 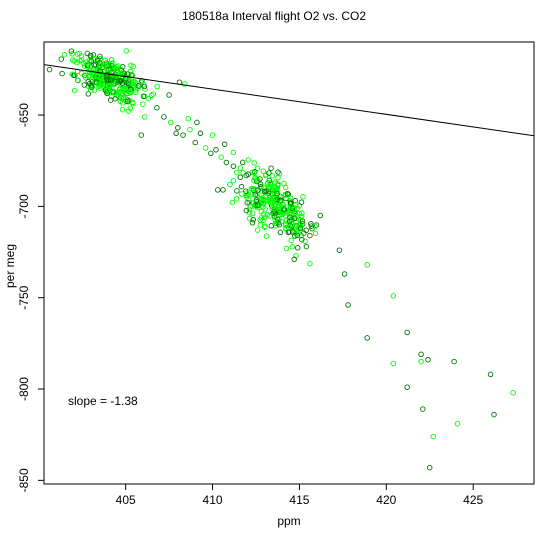 What do you see at coordinates (299, 500) in the screenshot?
I see `x-tick-label: 415` at bounding box center [299, 500].